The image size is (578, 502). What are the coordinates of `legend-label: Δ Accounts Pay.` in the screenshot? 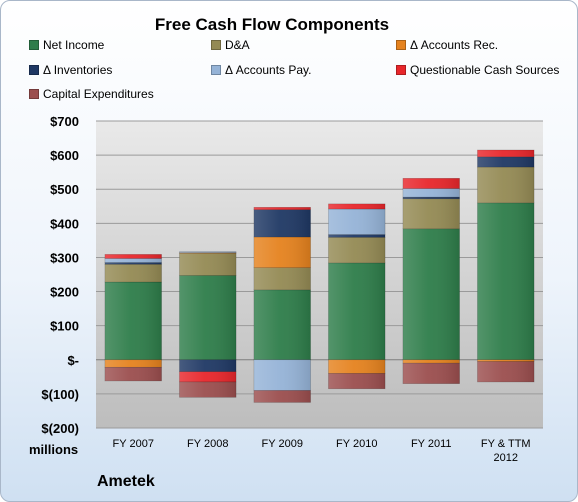 It's located at (268, 70).